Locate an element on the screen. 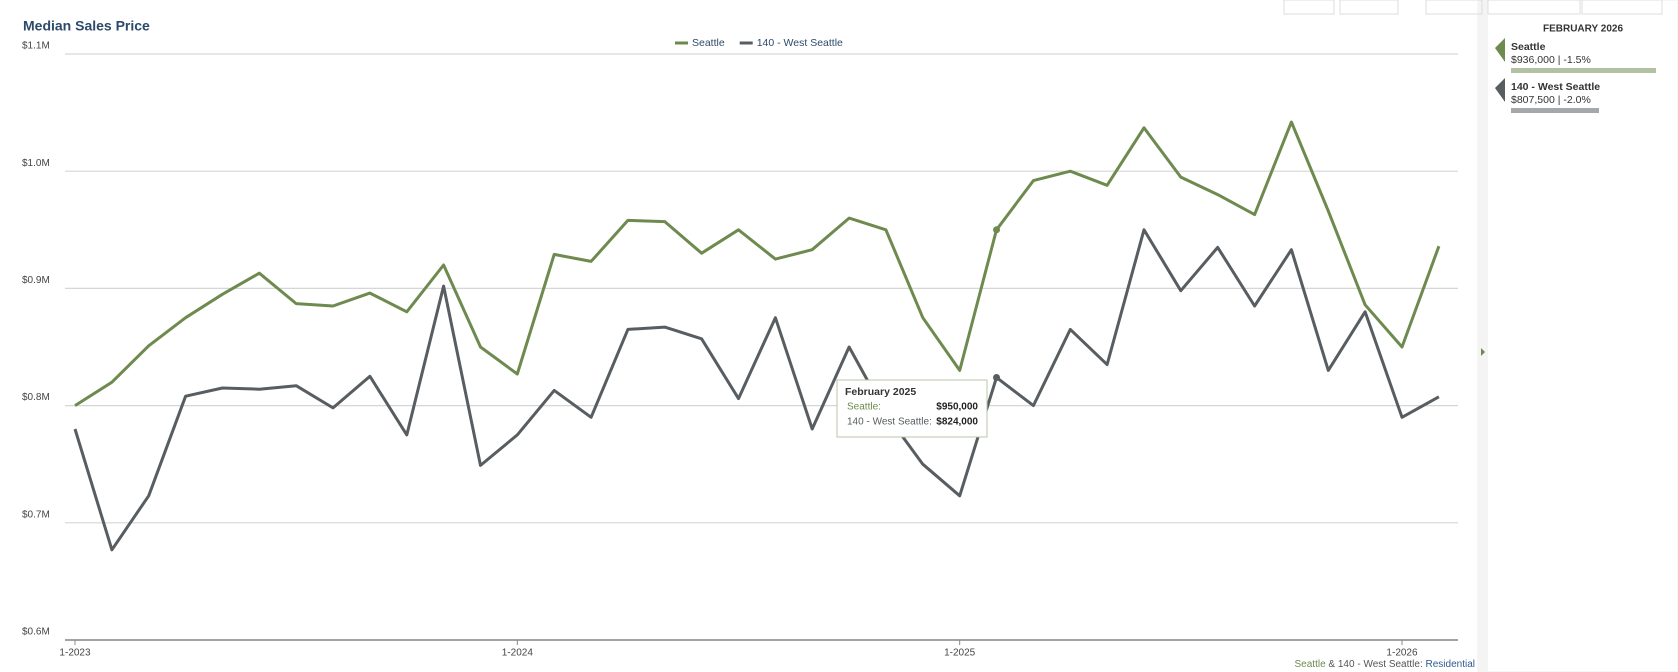 This screenshot has height=672, width=1678. tooltip-value: $950,000 is located at coordinates (957, 407).